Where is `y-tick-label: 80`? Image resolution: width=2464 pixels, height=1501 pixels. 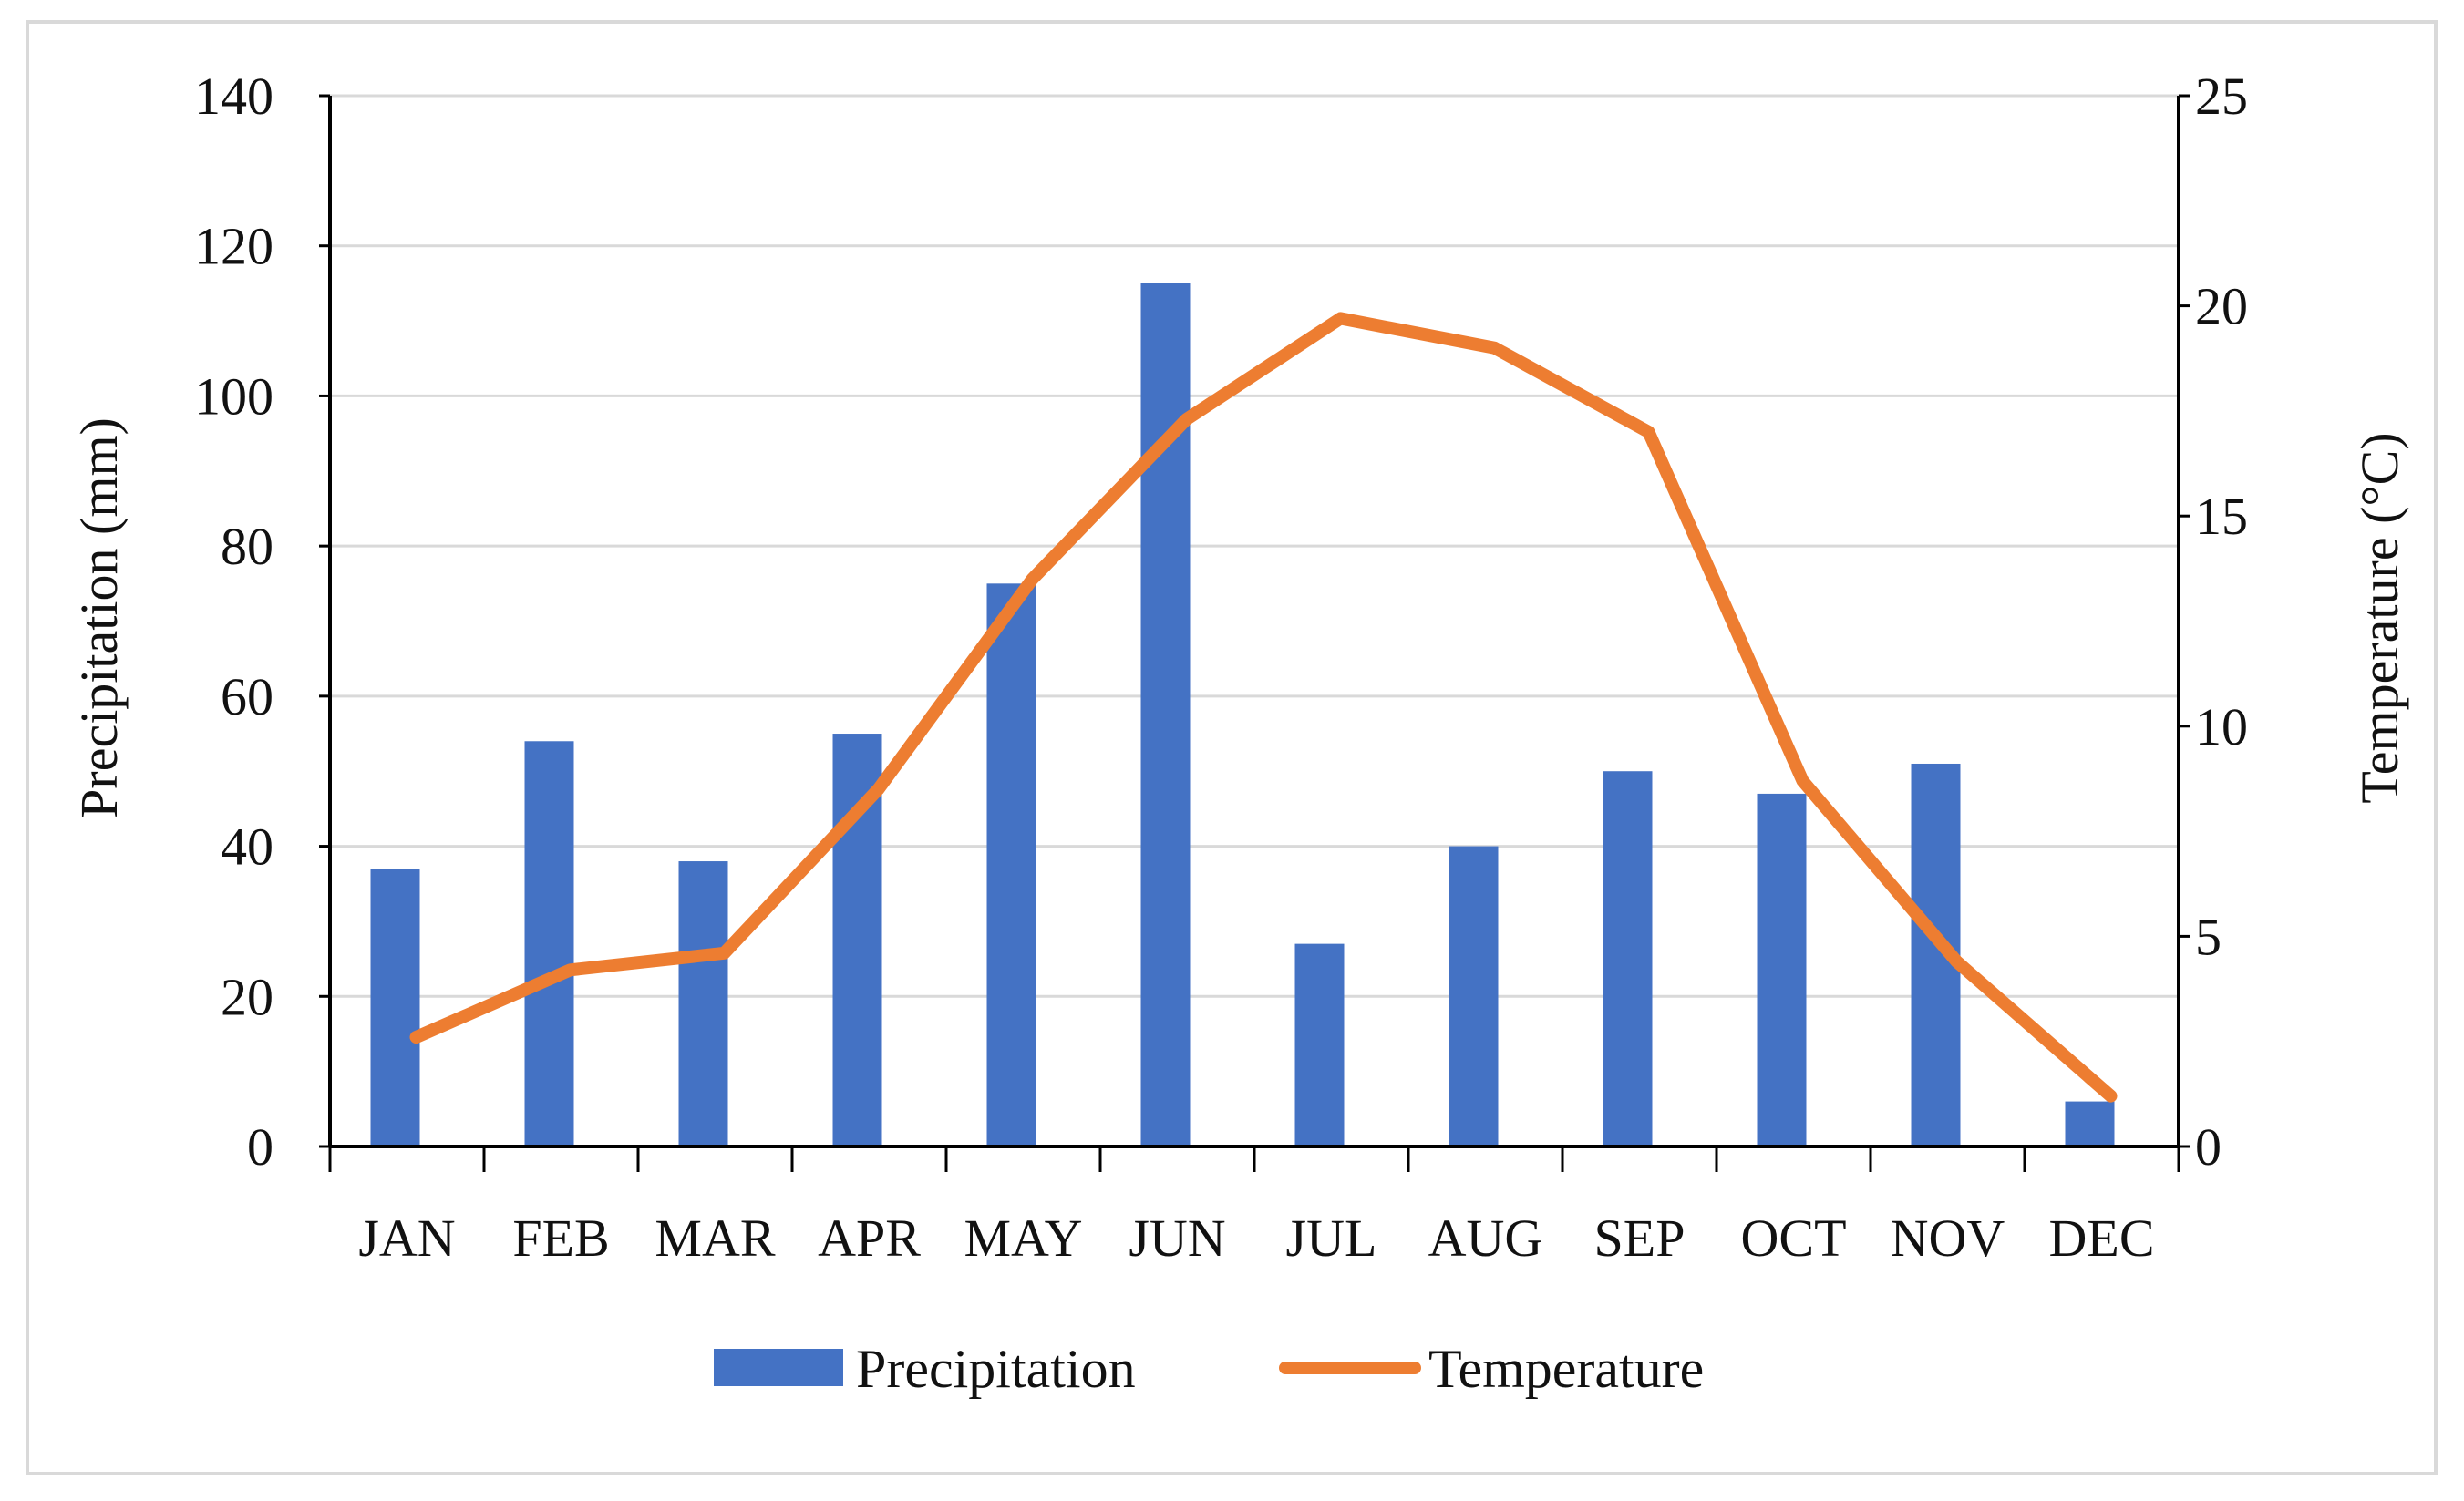
y-tick-label: 80 is located at coordinates (247, 547).